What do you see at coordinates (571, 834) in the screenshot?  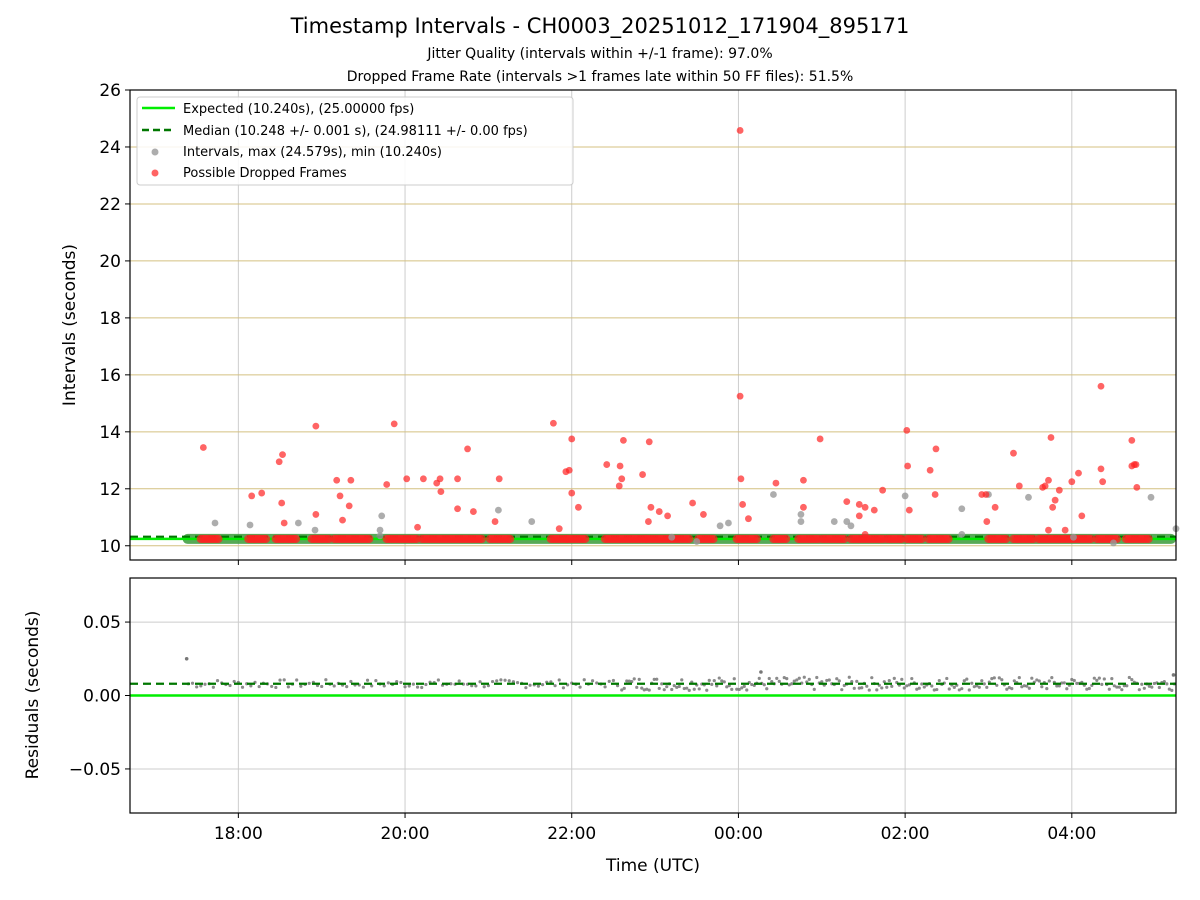 I see `xtick-label-2: 22:00` at bounding box center [571, 834].